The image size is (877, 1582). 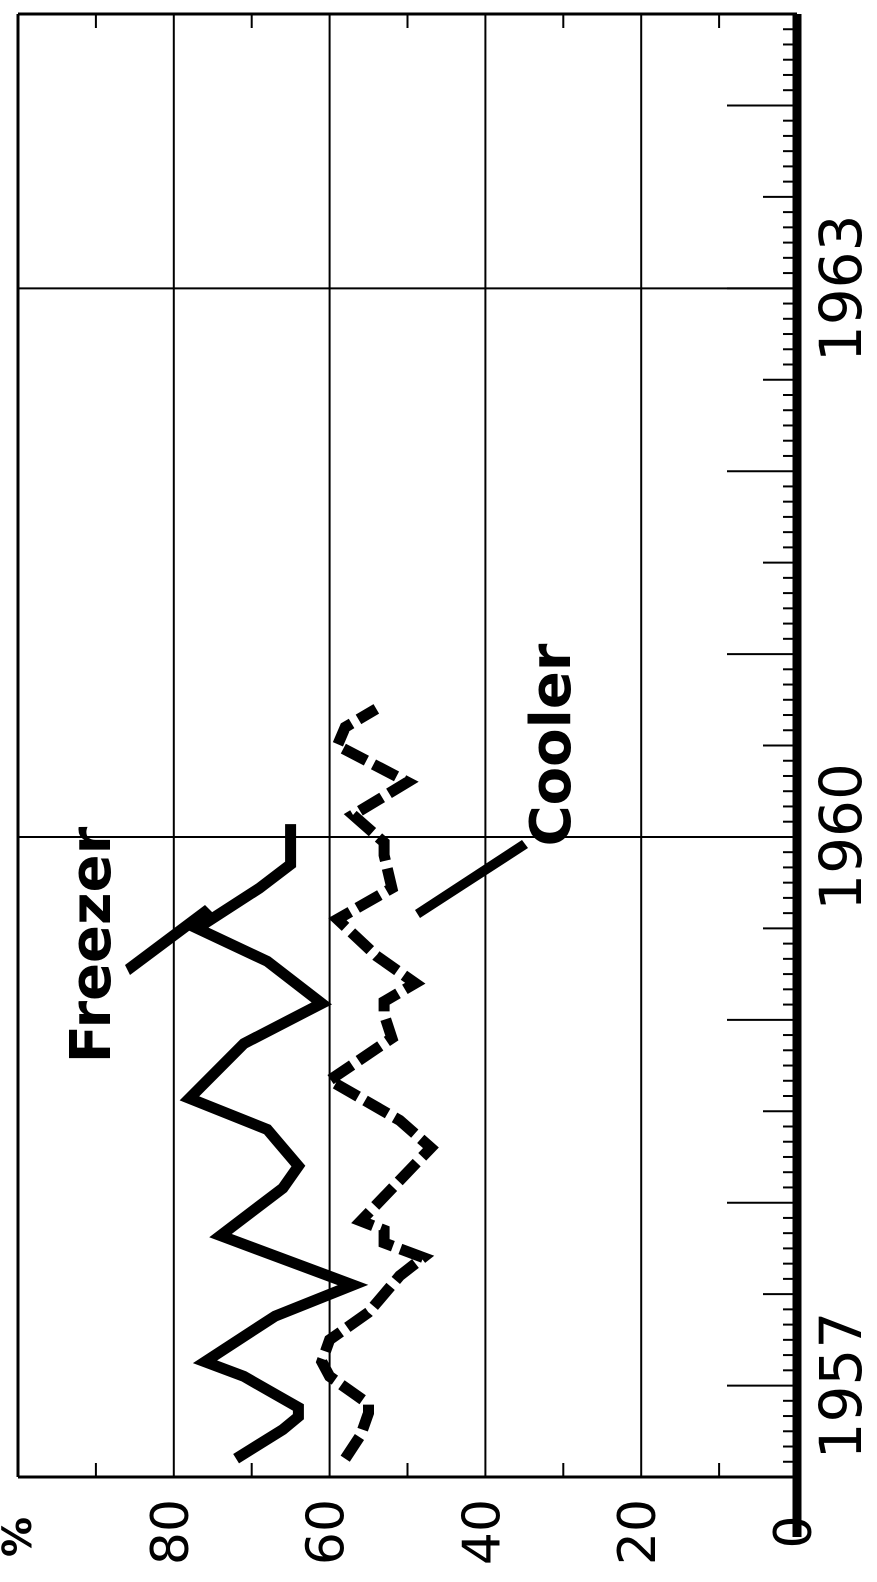 I want to click on series-line-freezer, so click(x=274, y=1144).